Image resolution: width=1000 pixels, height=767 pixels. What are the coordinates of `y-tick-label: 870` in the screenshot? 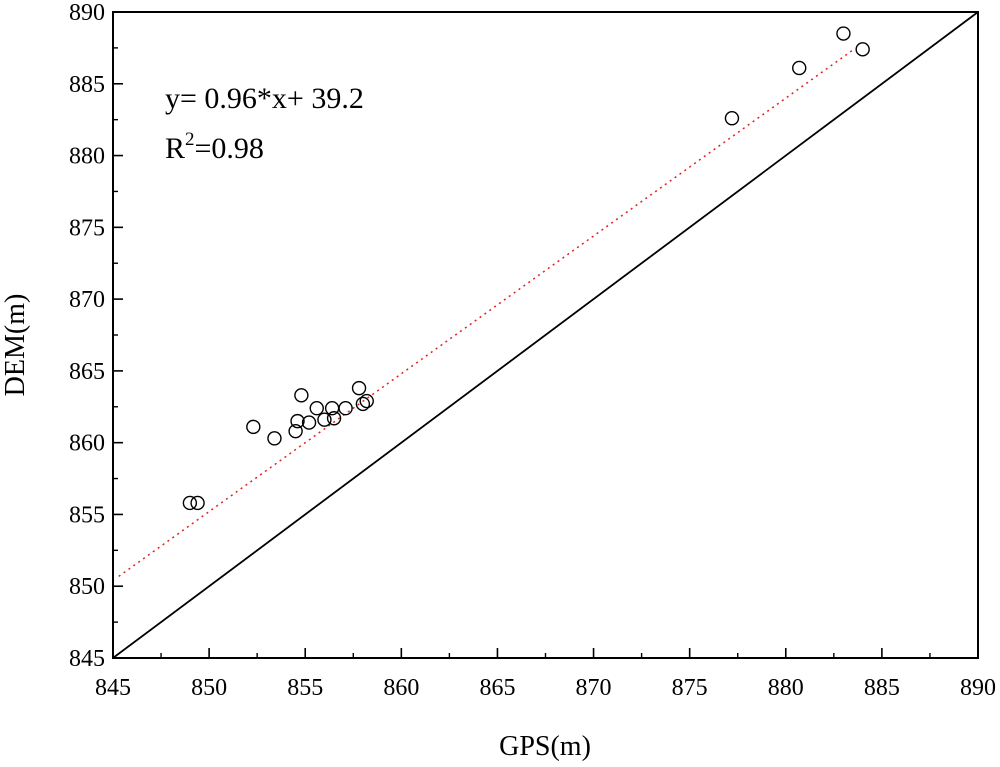 It's located at (87, 300).